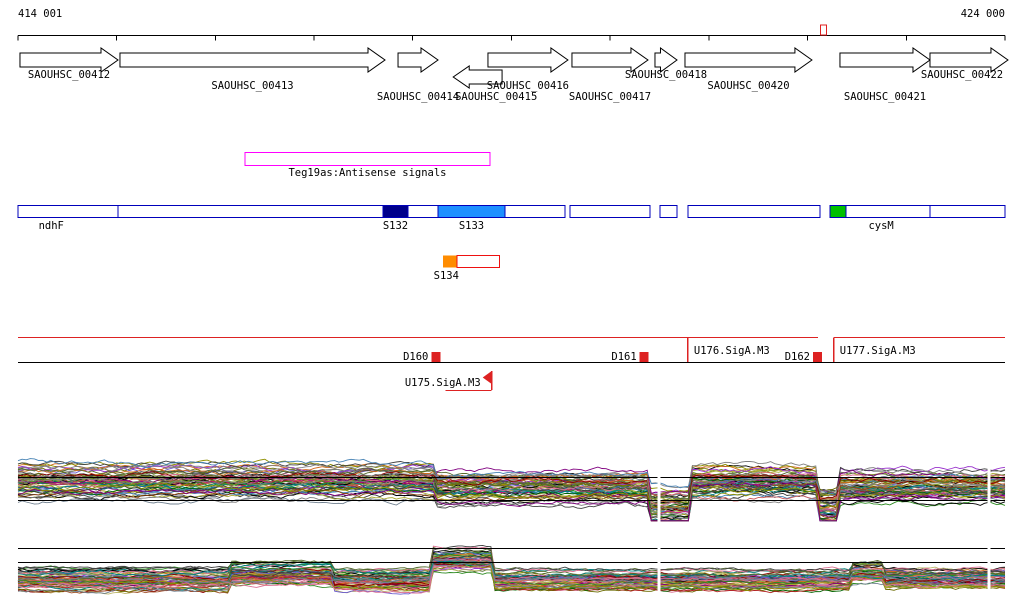 The width and height of the screenshot is (1024, 611). What do you see at coordinates (471, 226) in the screenshot?
I see `segment-label-s133: S133` at bounding box center [471, 226].